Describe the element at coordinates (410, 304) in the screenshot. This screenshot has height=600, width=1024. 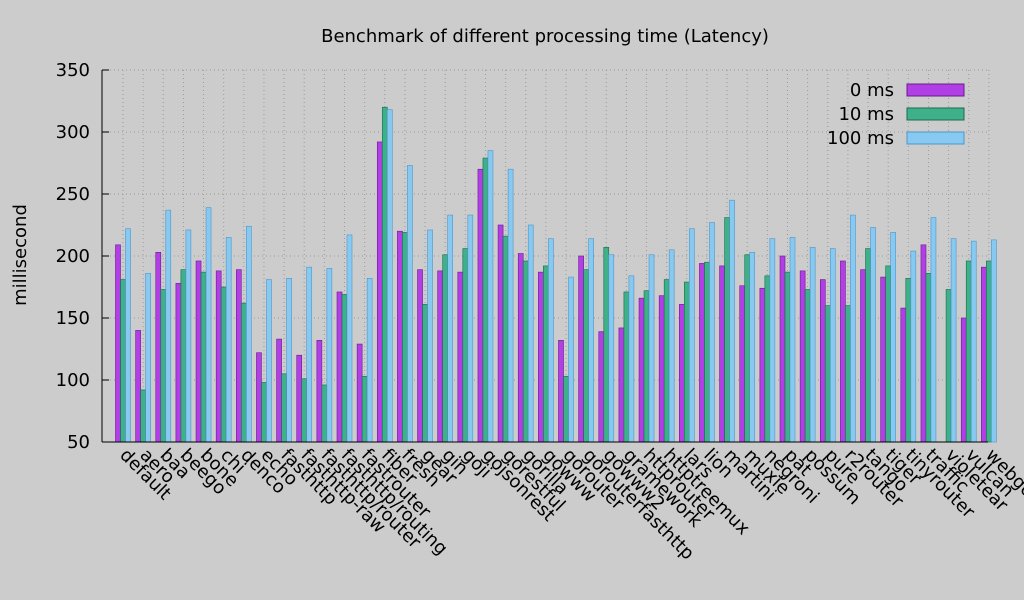
I see `bar-100-ms-fresh` at that location.